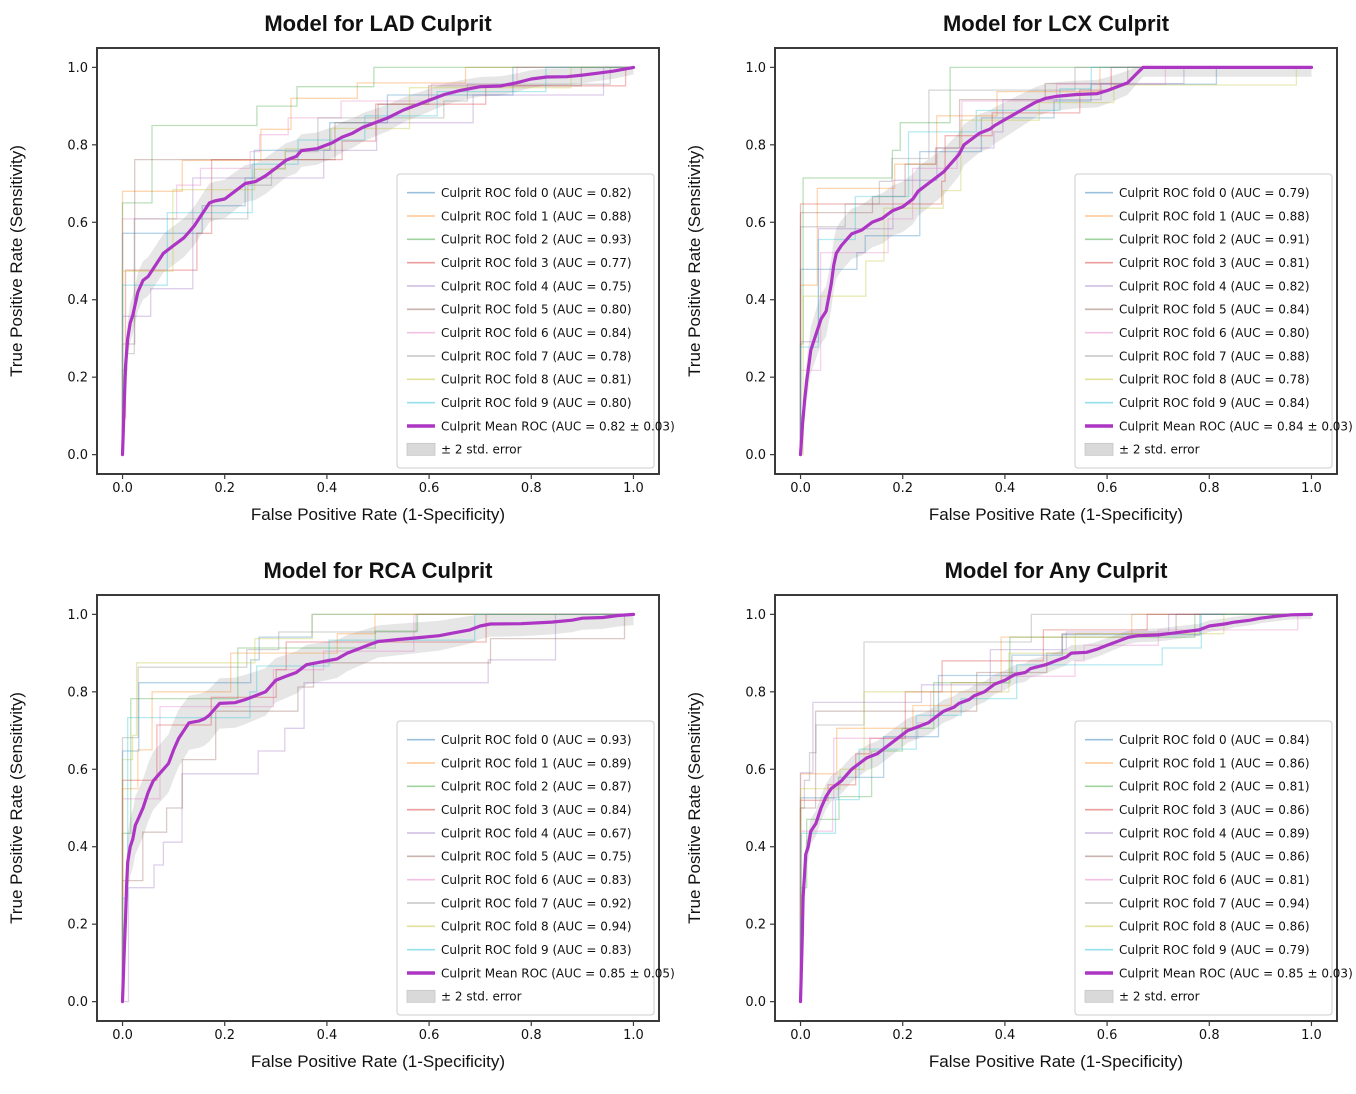 The image size is (1356, 1094). I want to click on legend-fold-label: Culprit ROC fold 7 (AUC = 0.78), so click(536, 356).